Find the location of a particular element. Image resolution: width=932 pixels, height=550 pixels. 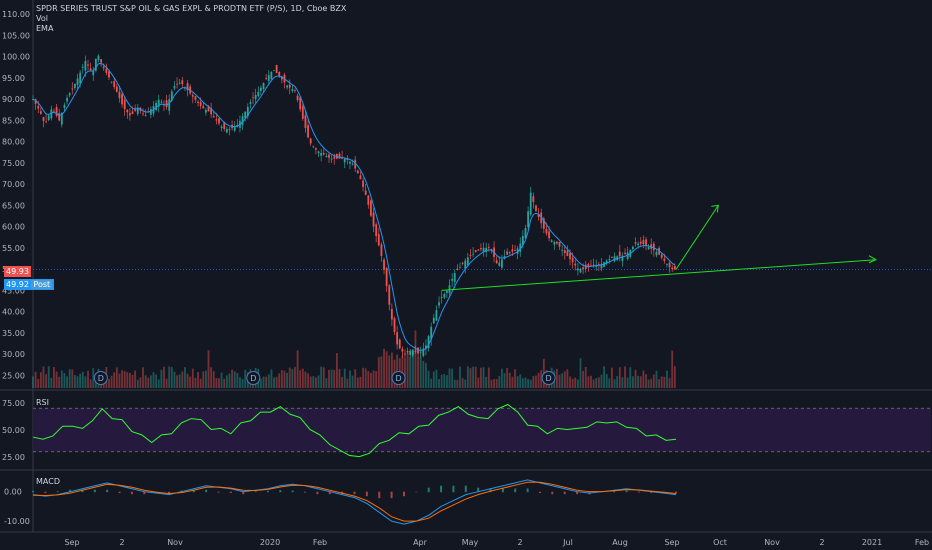

volume-legend: Vol is located at coordinates (42, 18).